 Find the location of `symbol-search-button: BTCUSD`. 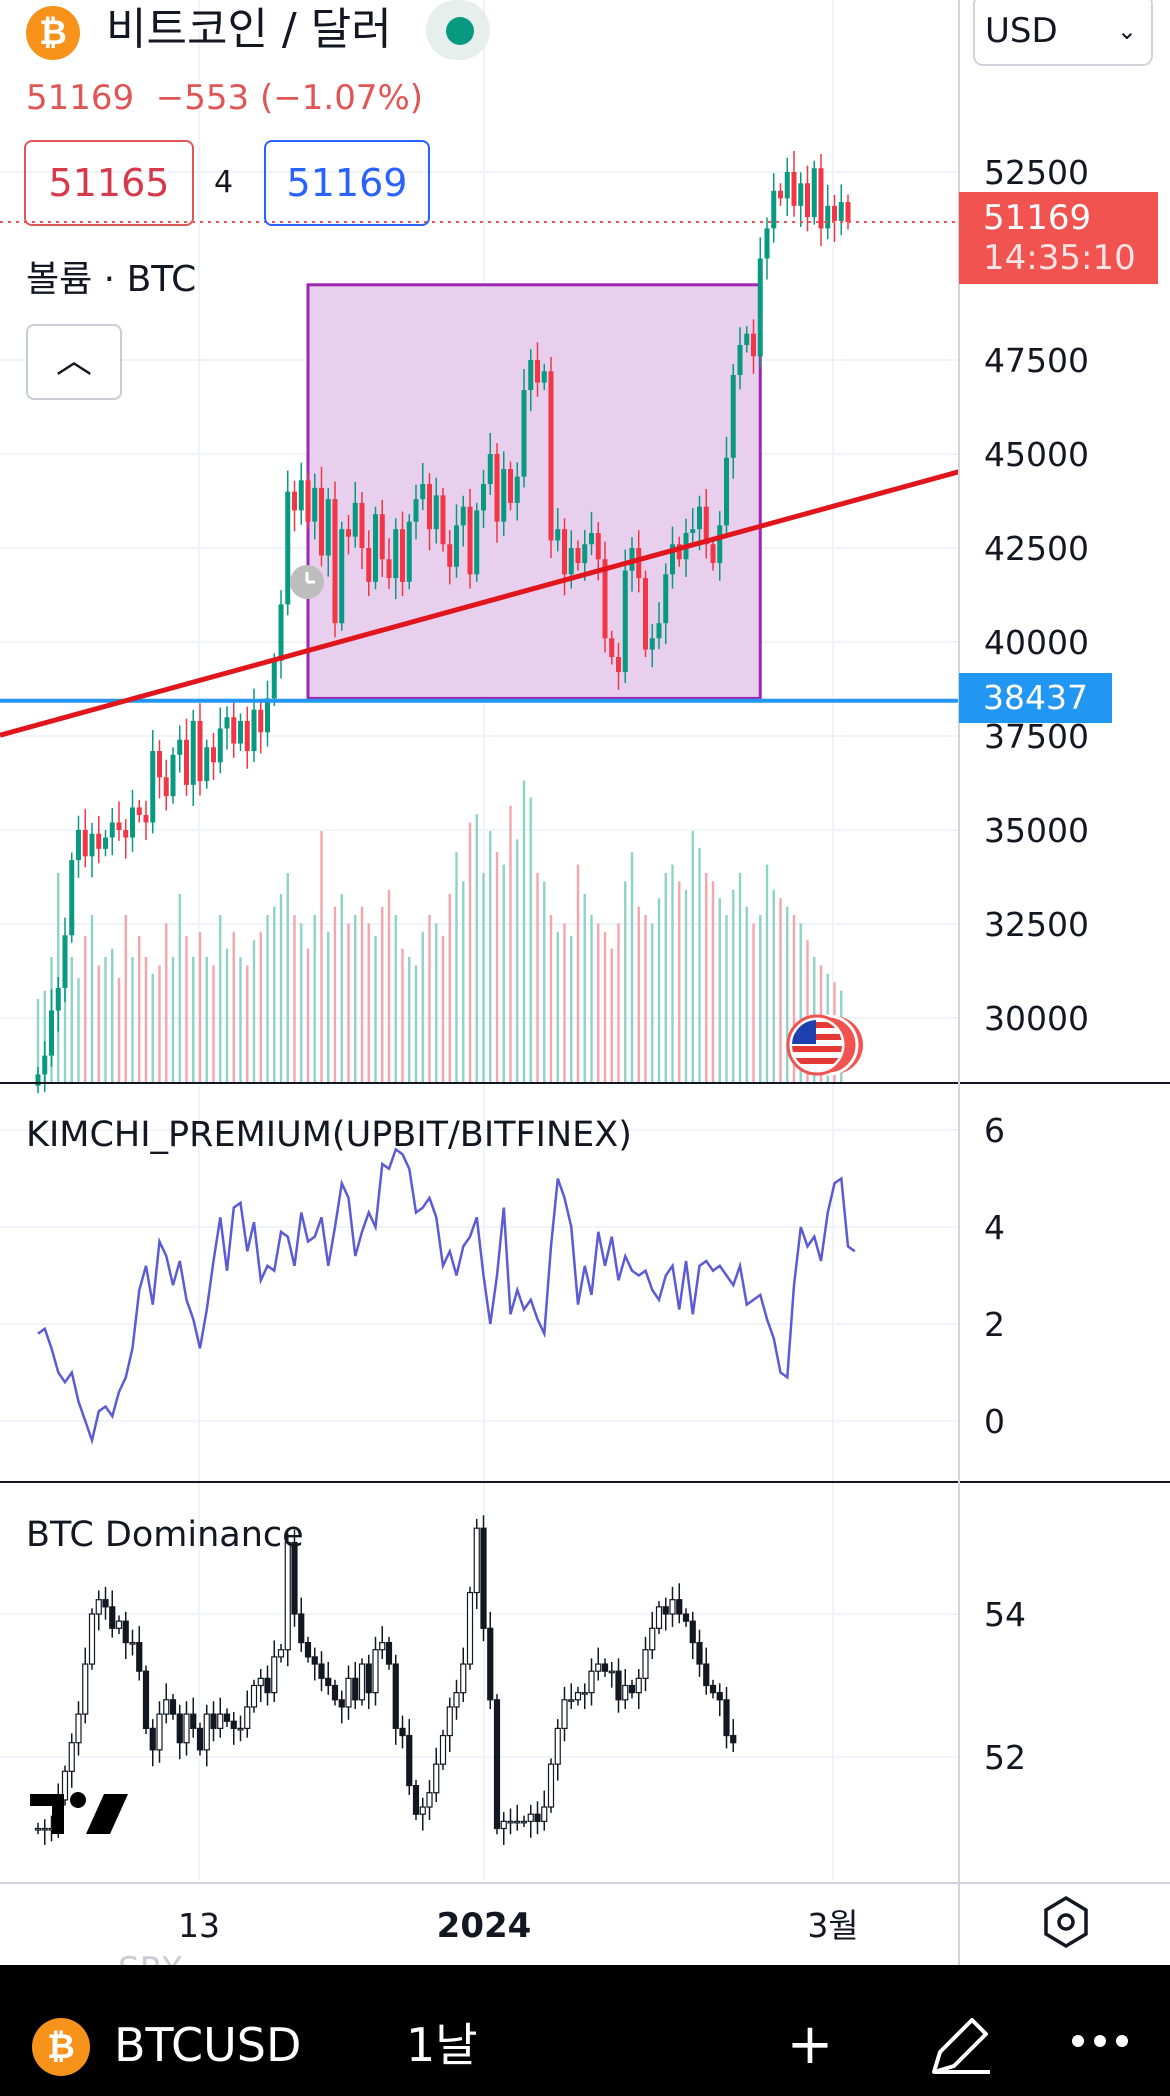

symbol-search-button: BTCUSD is located at coordinates (208, 2045).